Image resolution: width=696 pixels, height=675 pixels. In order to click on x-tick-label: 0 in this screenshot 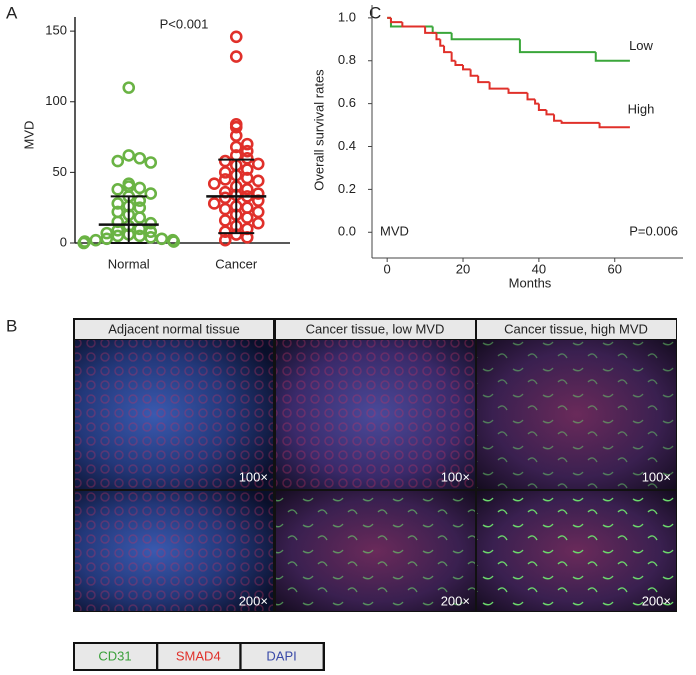, I will do `click(387, 268)`.